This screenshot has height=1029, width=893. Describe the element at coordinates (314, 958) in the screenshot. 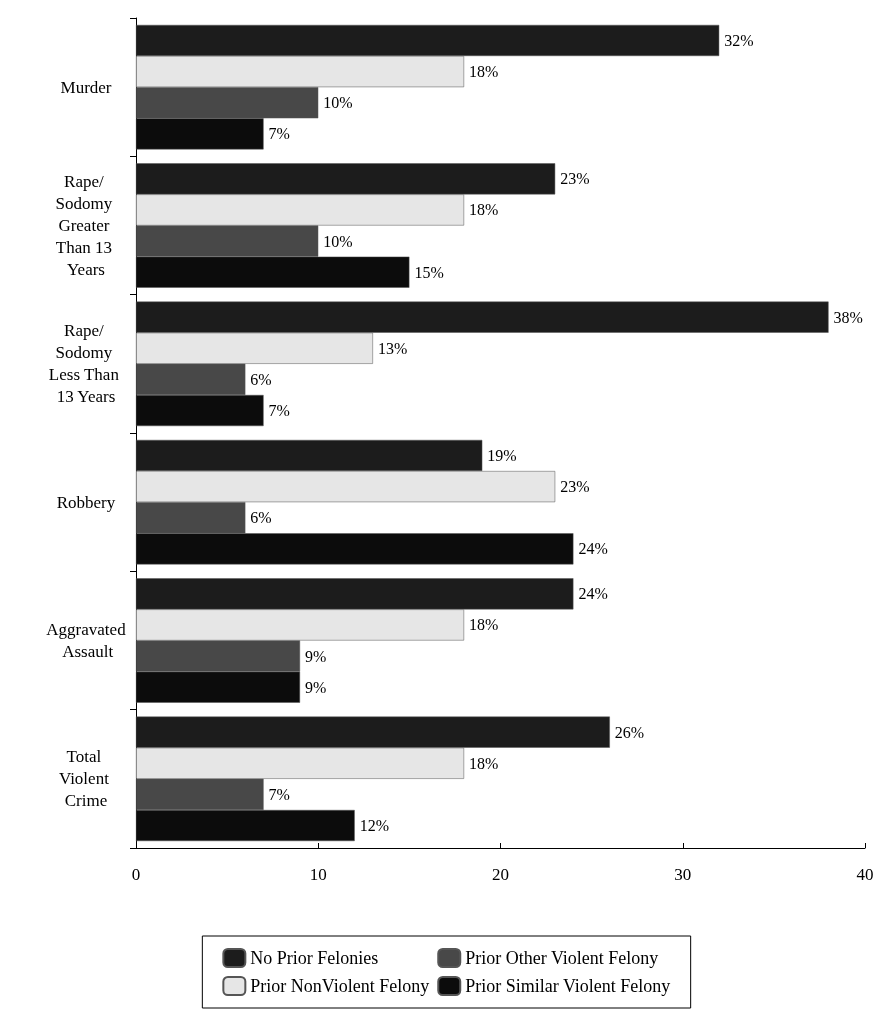

I see `legend-label: No Prior Felonies` at that location.